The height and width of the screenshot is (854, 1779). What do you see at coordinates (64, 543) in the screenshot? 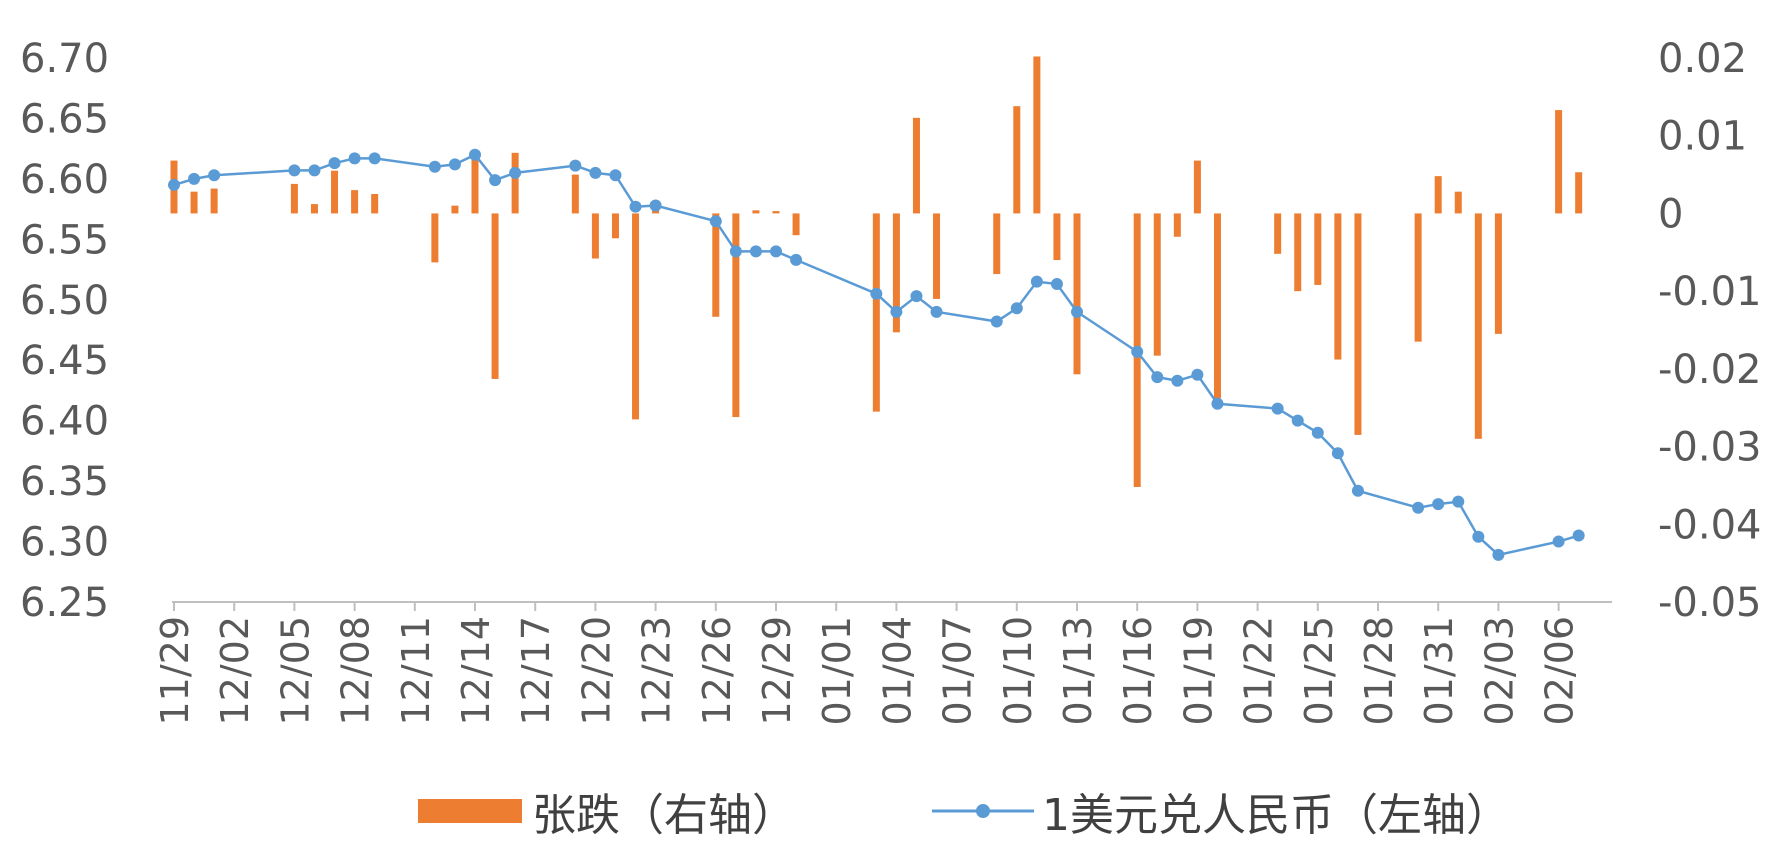
I see `left-tick-label: 6.30` at bounding box center [64, 543].